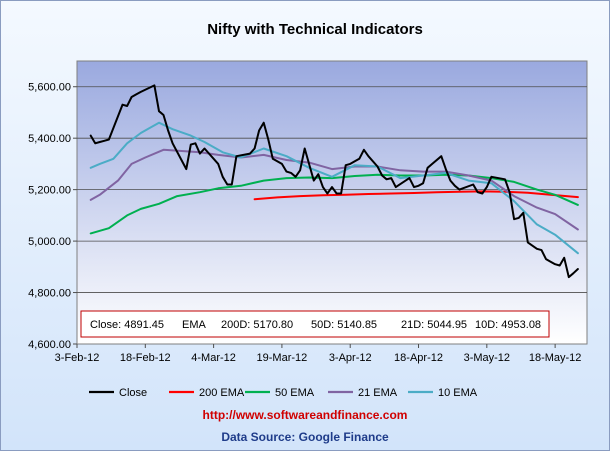  What do you see at coordinates (49, 191) in the screenshot?
I see `y-tick-label: 5,200.00` at bounding box center [49, 191].